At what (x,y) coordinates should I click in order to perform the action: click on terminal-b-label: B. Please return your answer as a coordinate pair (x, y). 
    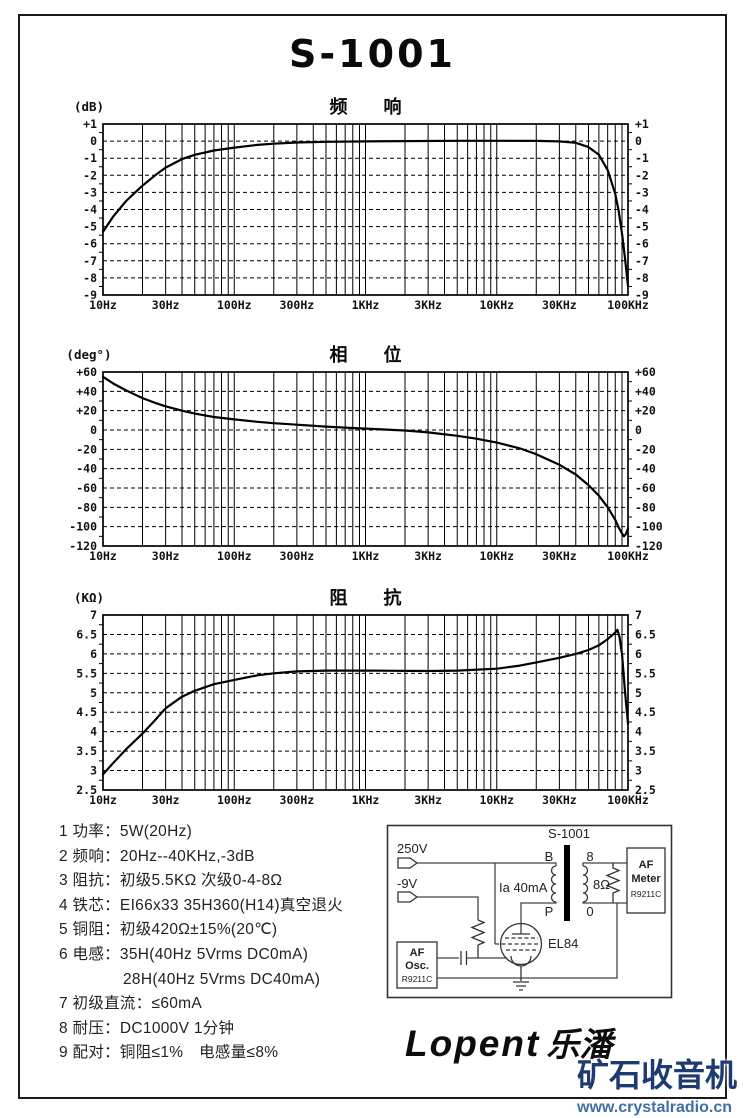
    Looking at the image, I should click on (549, 856).